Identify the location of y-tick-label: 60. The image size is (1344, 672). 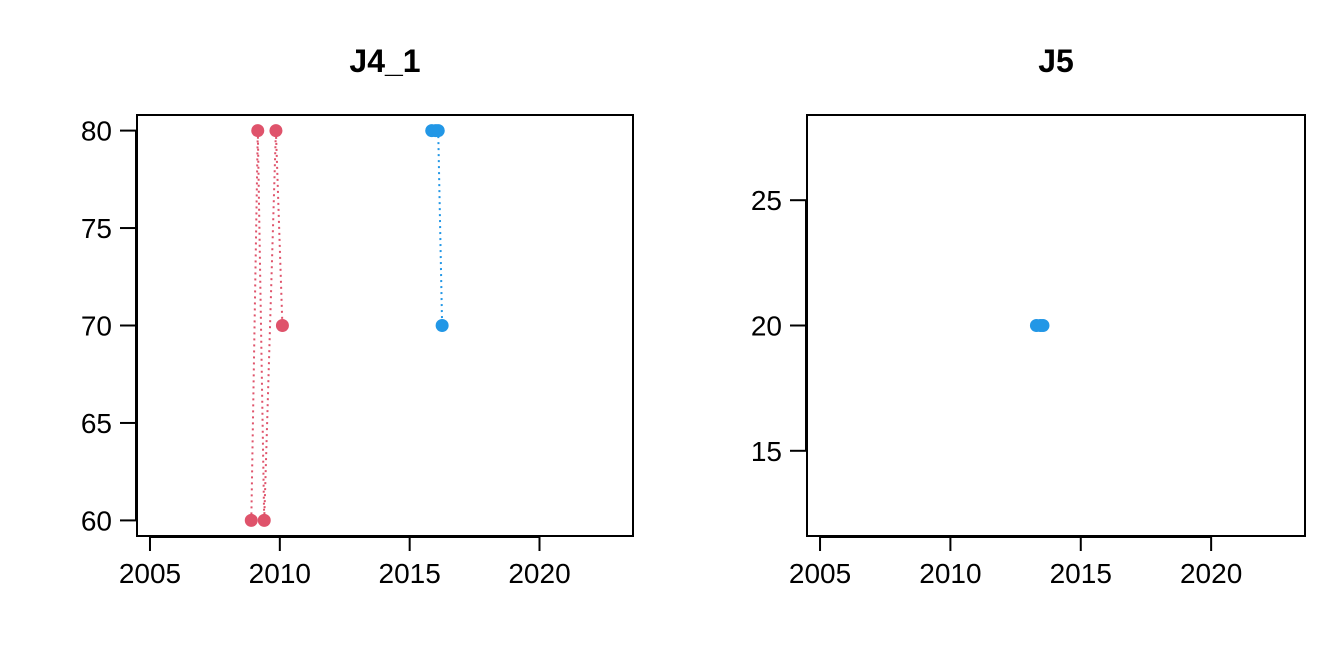
(96, 520).